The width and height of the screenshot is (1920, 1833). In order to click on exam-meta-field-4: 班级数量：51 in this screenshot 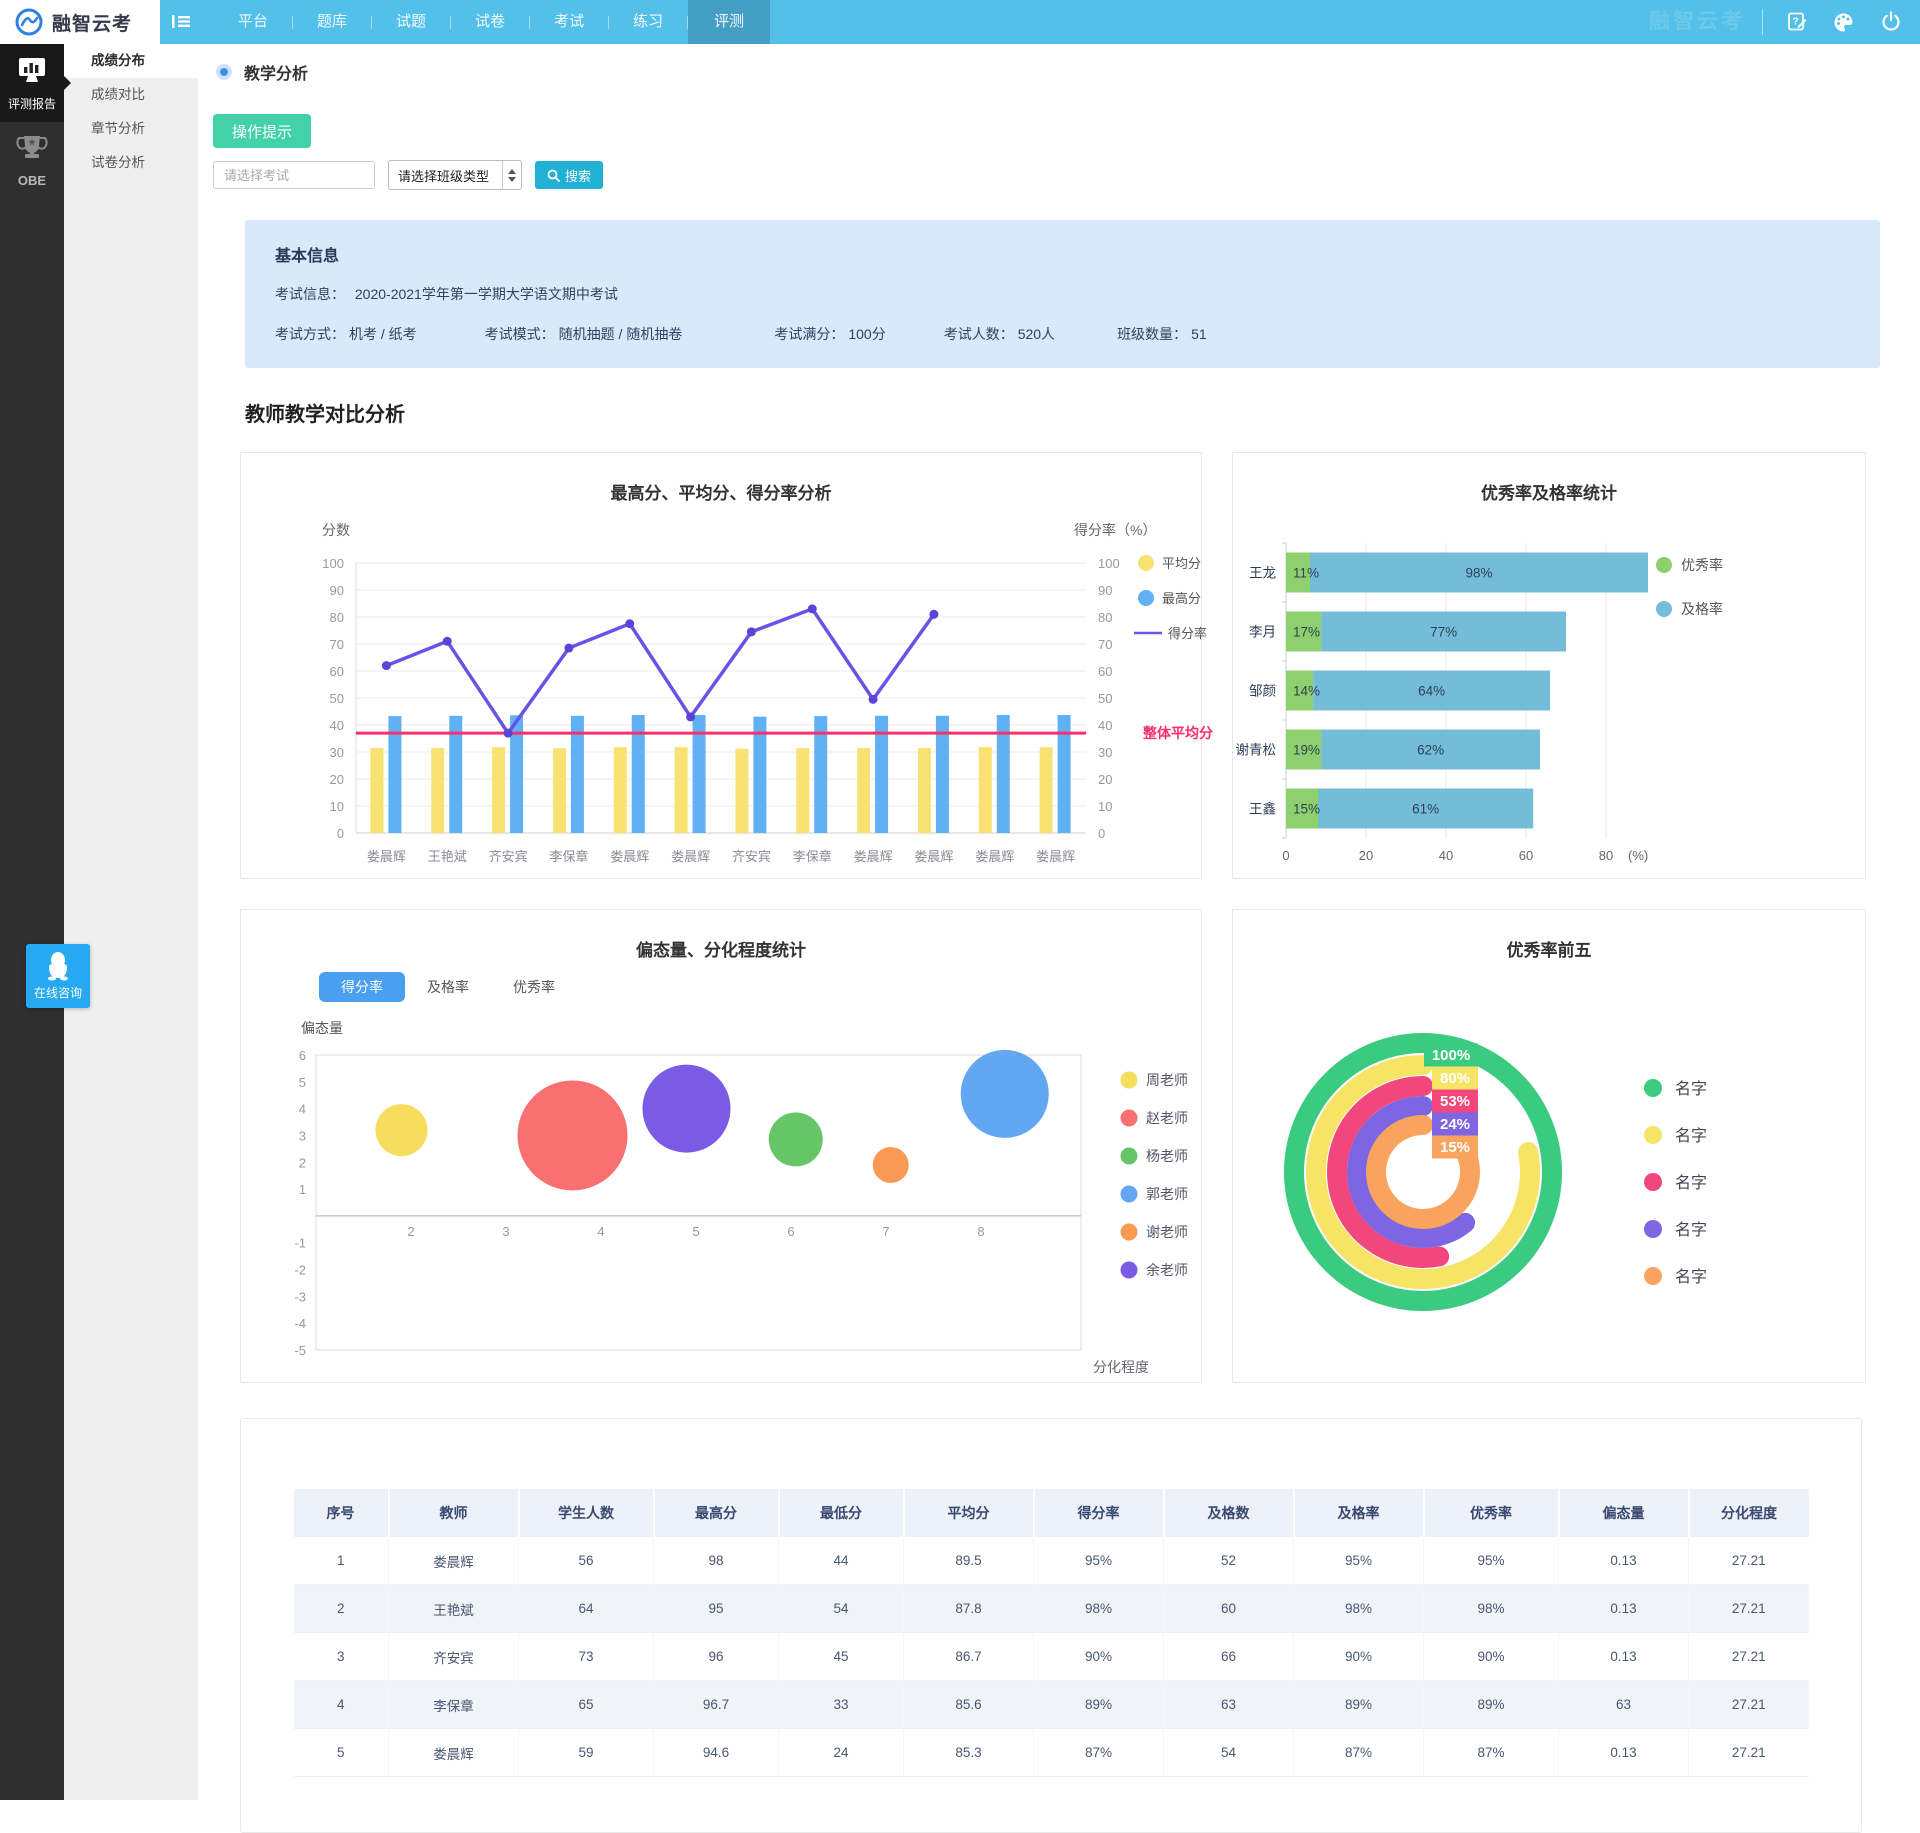, I will do `click(1162, 334)`.